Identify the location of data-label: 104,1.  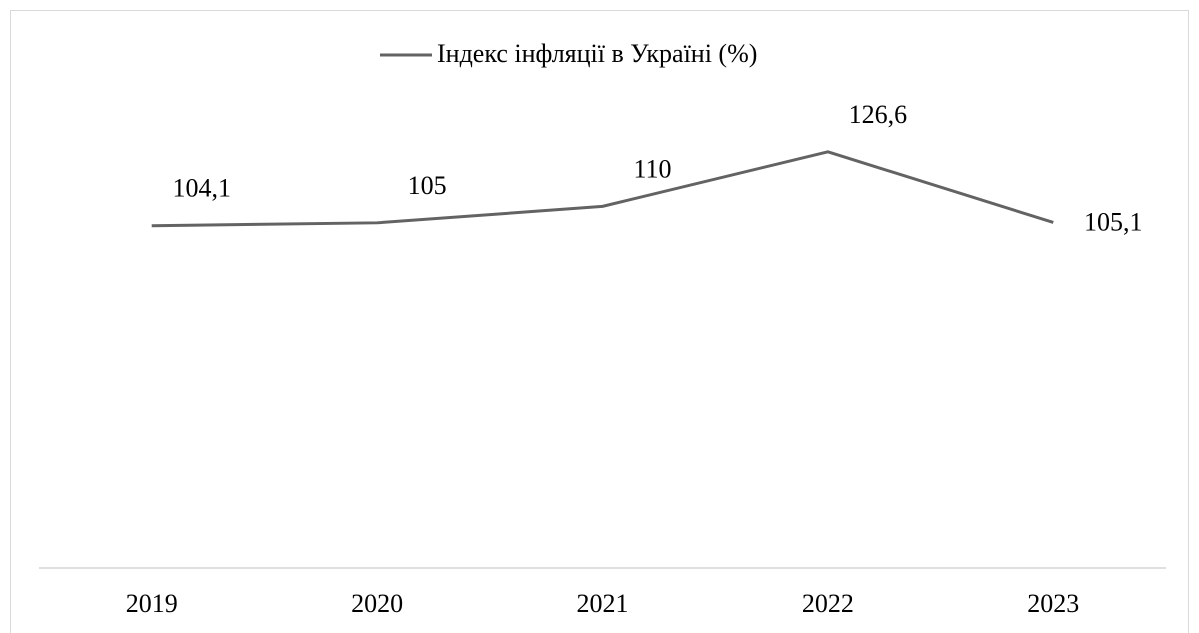
(201, 188).